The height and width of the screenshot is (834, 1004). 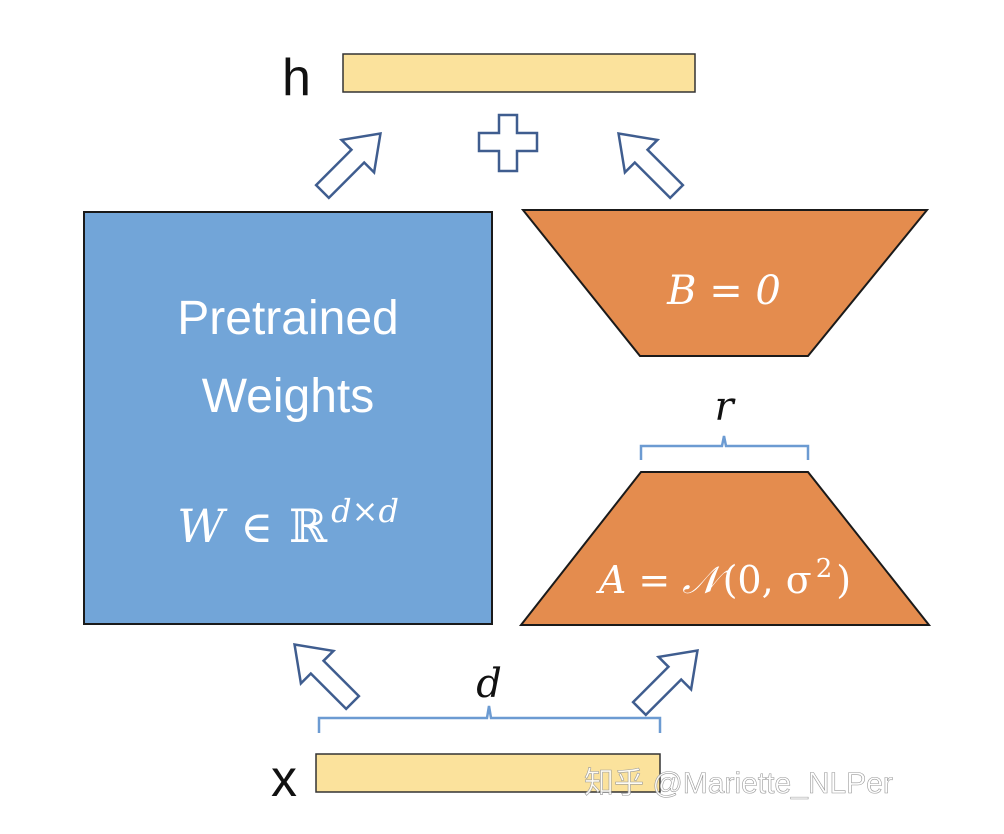 I want to click on matrix-B-trapezoid, so click(x=725, y=283).